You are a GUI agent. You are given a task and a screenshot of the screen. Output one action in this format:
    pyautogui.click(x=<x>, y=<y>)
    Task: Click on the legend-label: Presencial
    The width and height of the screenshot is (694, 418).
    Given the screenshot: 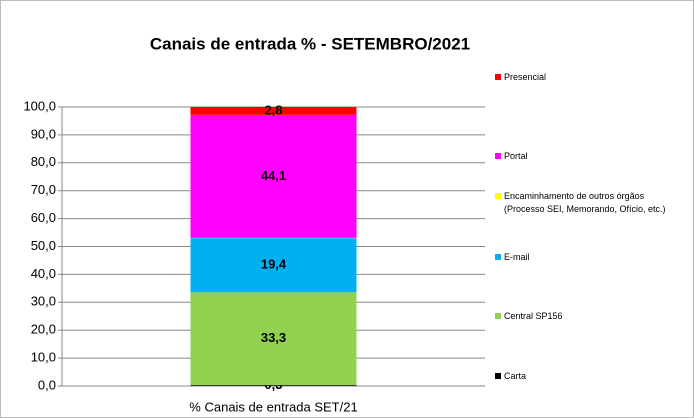 What is the action you would take?
    pyautogui.click(x=525, y=77)
    